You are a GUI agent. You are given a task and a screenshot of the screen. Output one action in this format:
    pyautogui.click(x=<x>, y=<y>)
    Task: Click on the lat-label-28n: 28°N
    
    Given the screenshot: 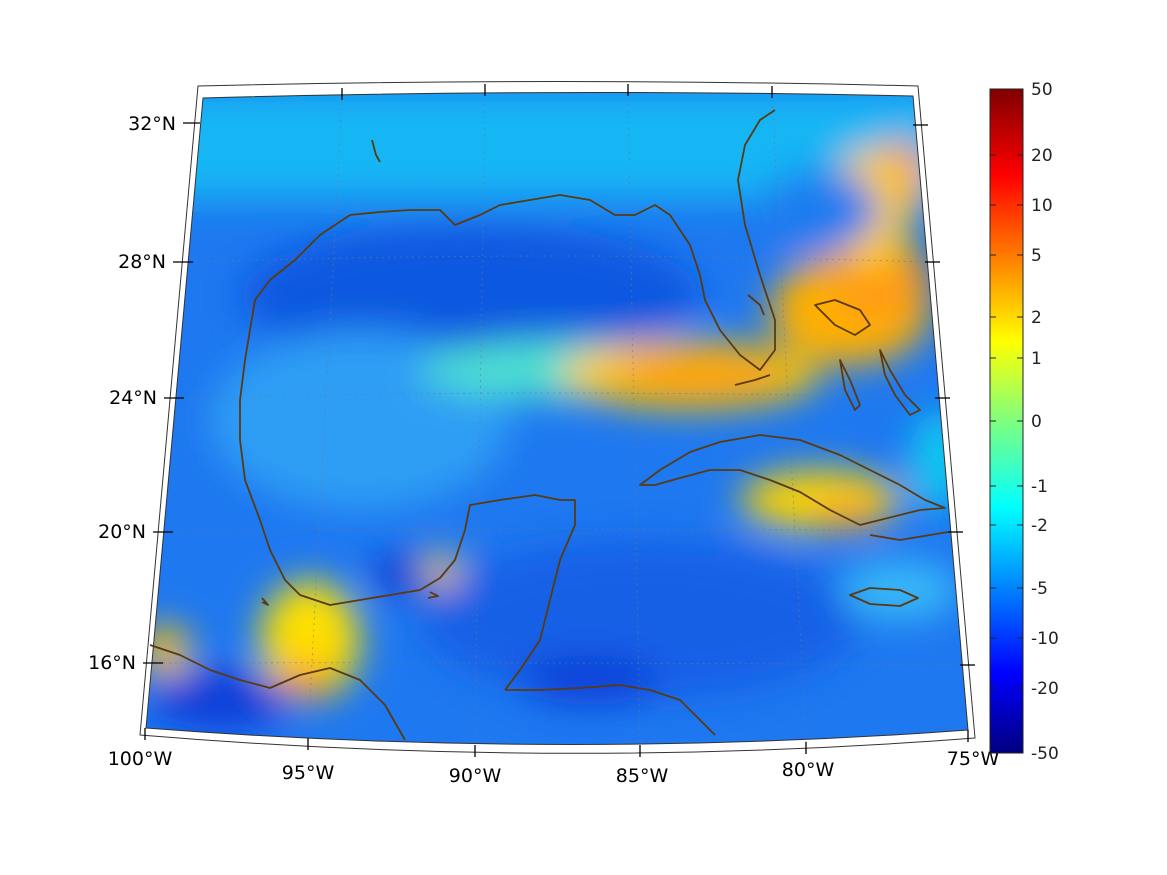 What is the action you would take?
    pyautogui.click(x=142, y=262)
    